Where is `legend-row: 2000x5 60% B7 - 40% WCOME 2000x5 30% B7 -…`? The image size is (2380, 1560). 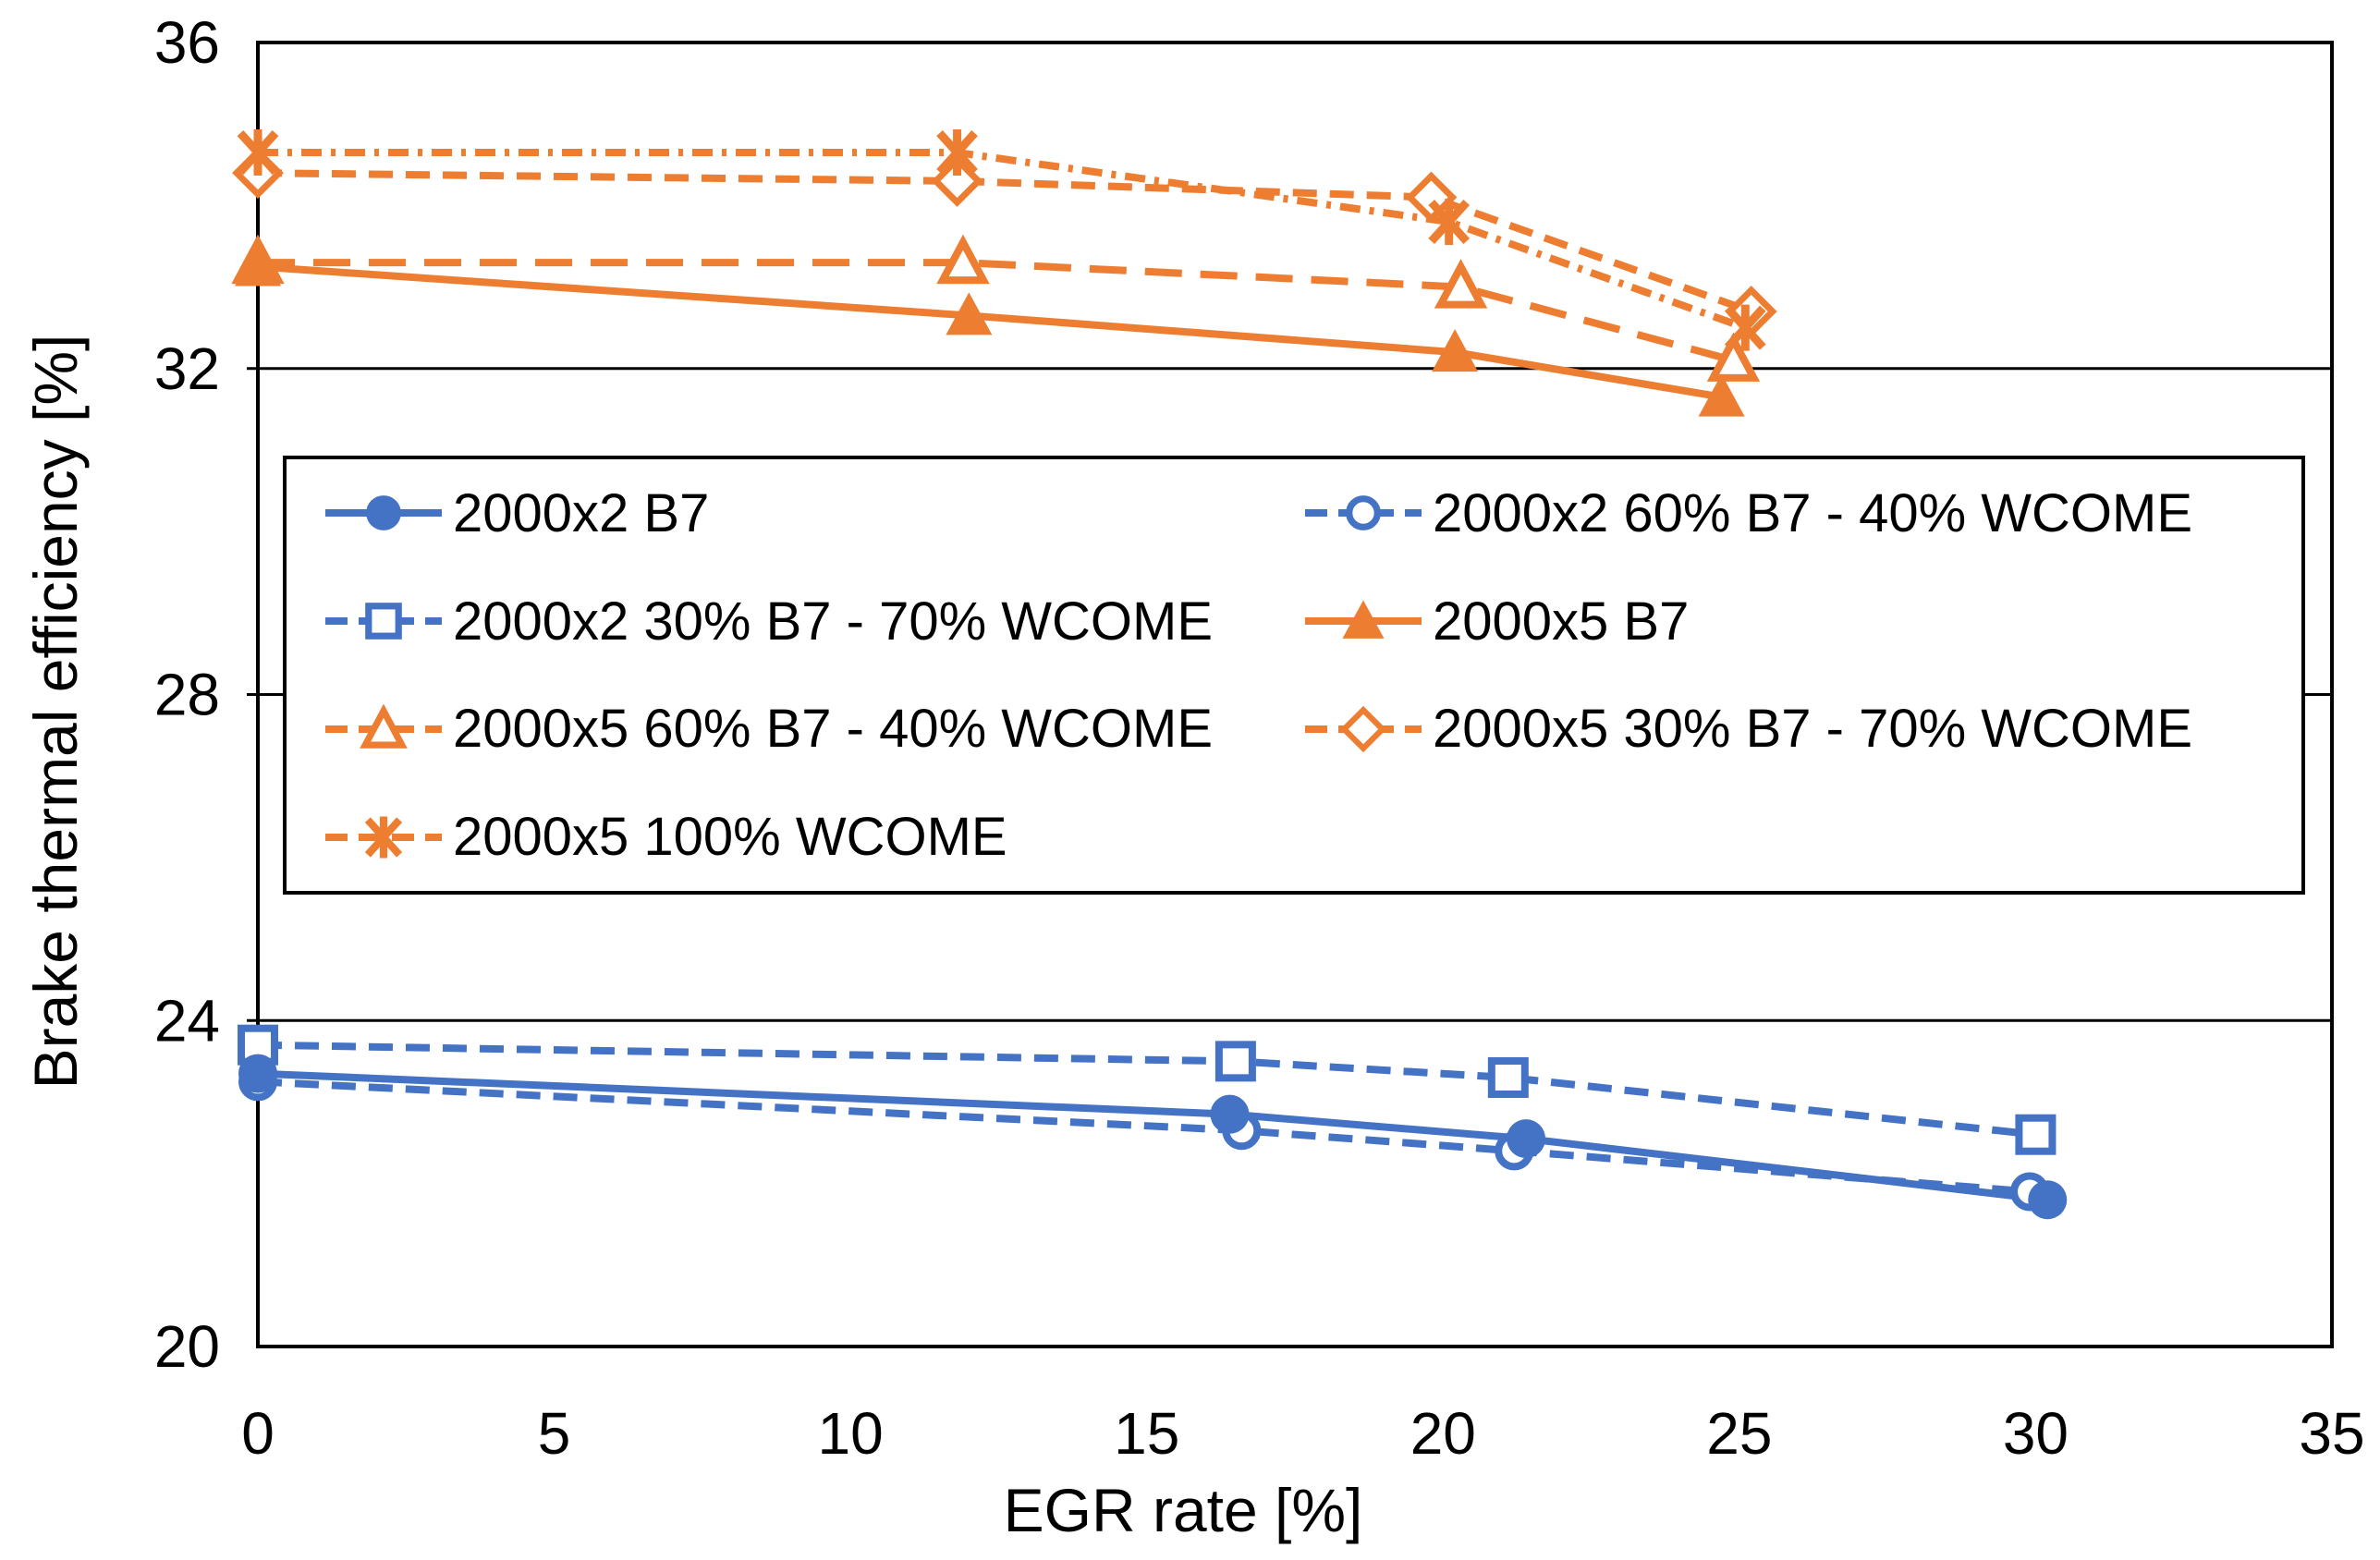 legend-row: 2000x5 60% B7 - 40% WCOME 2000x5 30% B7 -… is located at coordinates (1294, 730).